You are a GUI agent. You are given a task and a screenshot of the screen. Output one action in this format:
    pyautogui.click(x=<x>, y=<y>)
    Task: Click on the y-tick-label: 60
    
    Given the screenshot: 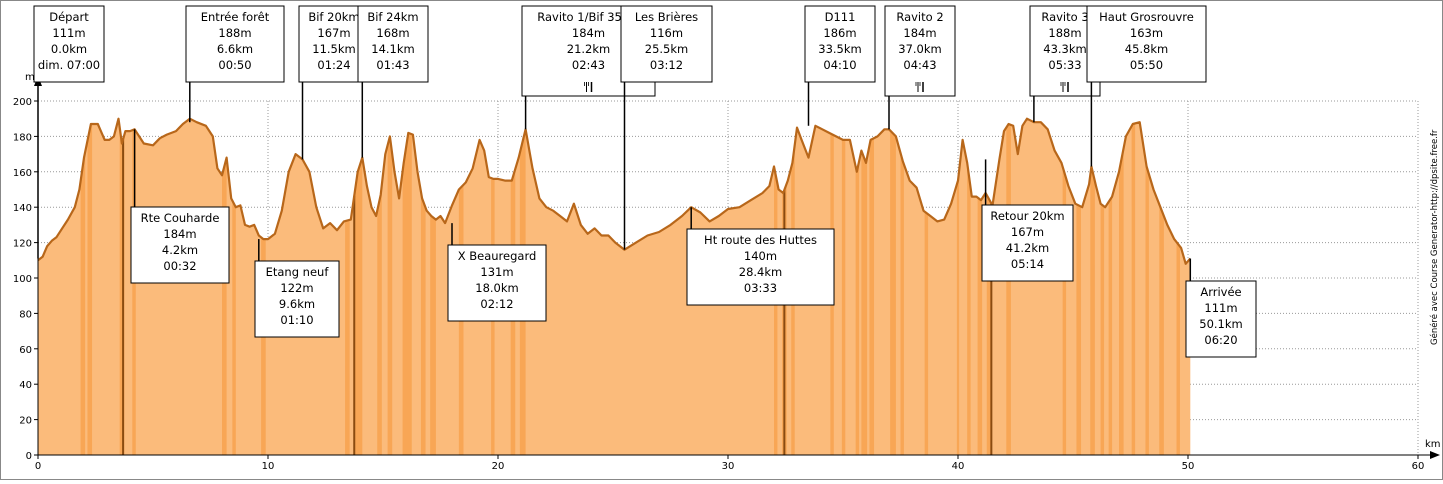 What is the action you would take?
    pyautogui.click(x=25, y=350)
    